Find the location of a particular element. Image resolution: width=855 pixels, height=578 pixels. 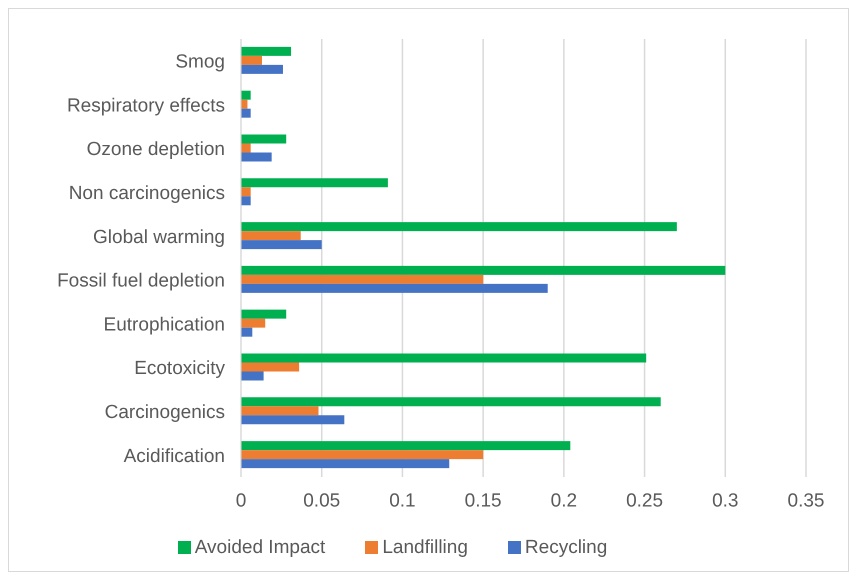

x-tick-label: 0.15 is located at coordinates (483, 501).